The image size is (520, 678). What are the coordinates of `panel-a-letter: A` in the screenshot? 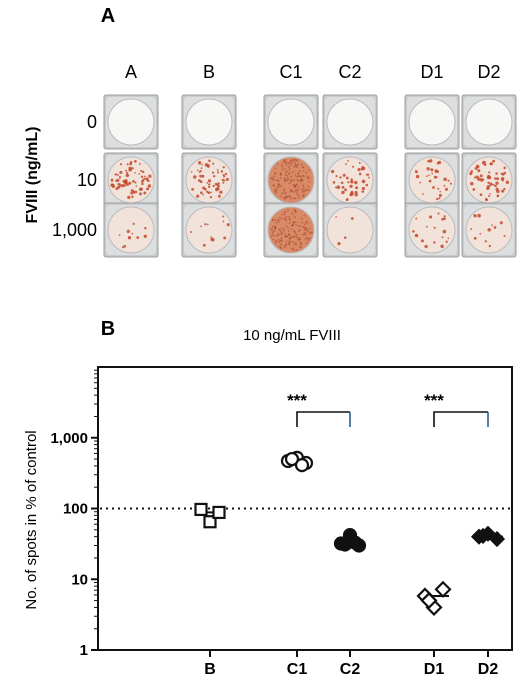 It's located at (108, 16).